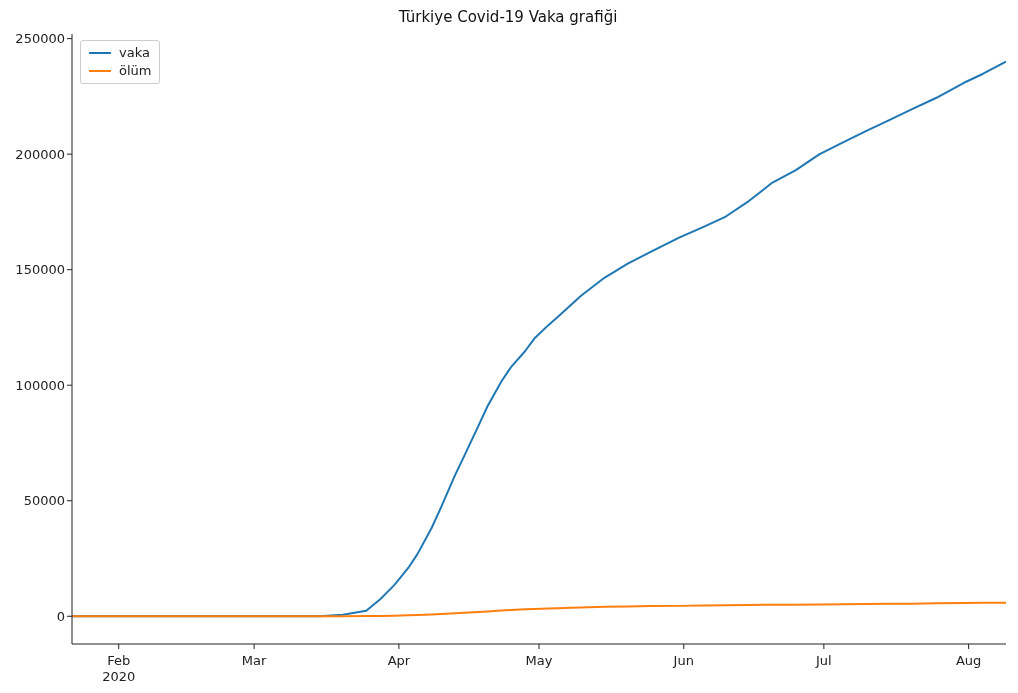 The width and height of the screenshot is (1018, 693). What do you see at coordinates (60, 616) in the screenshot?
I see `y-tick-label: 0` at bounding box center [60, 616].